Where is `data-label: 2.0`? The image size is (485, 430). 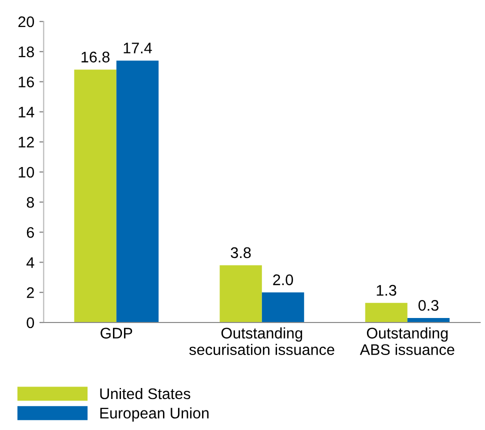
data-label: 2.0 is located at coordinates (283, 280).